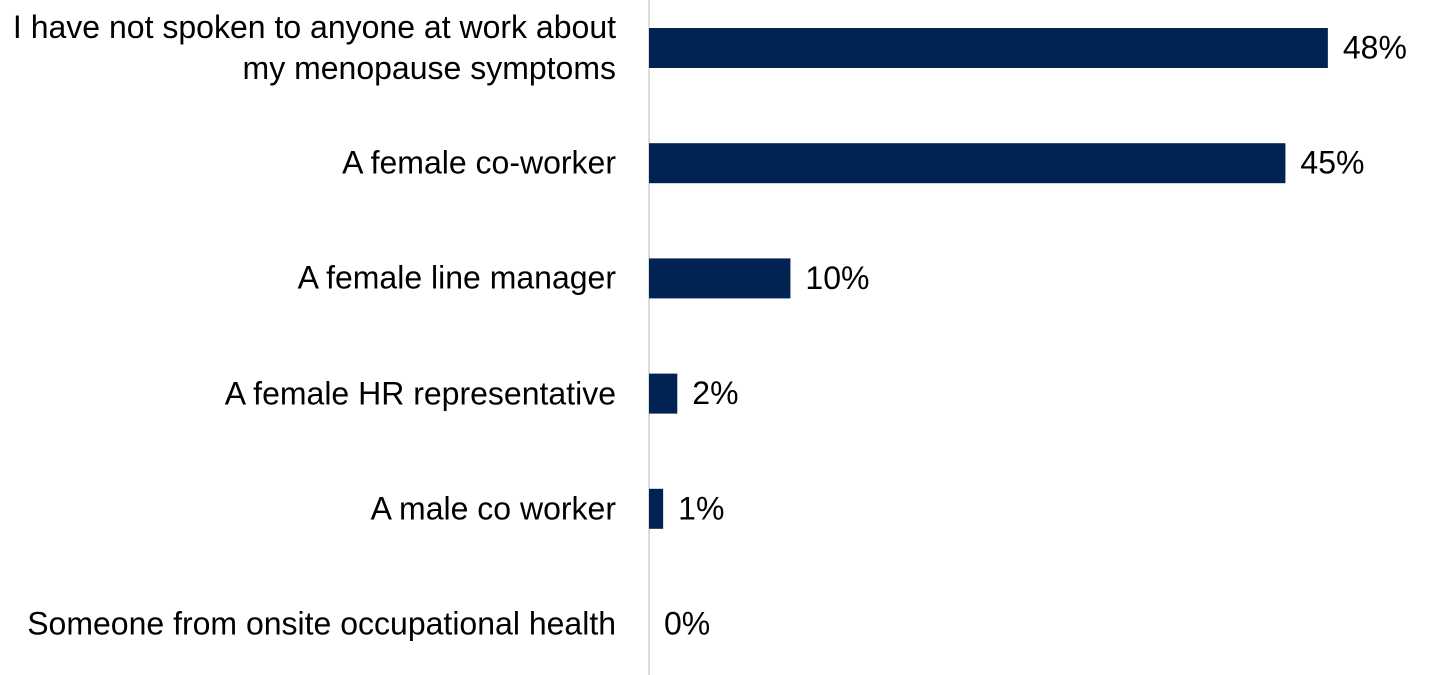 Image resolution: width=1442 pixels, height=675 pixels. What do you see at coordinates (701, 508) in the screenshot?
I see `data-label: 1%` at bounding box center [701, 508].